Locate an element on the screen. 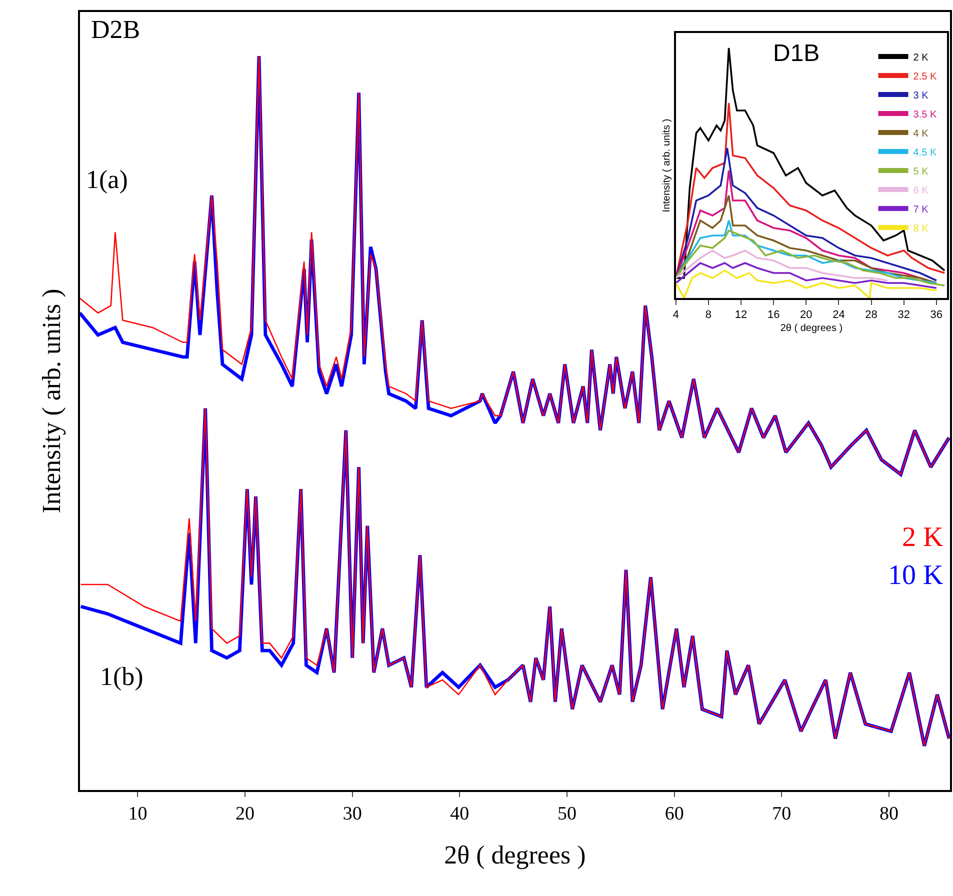 This screenshot has height=896, width=953. x-tick-label: 70 is located at coordinates (782, 814).